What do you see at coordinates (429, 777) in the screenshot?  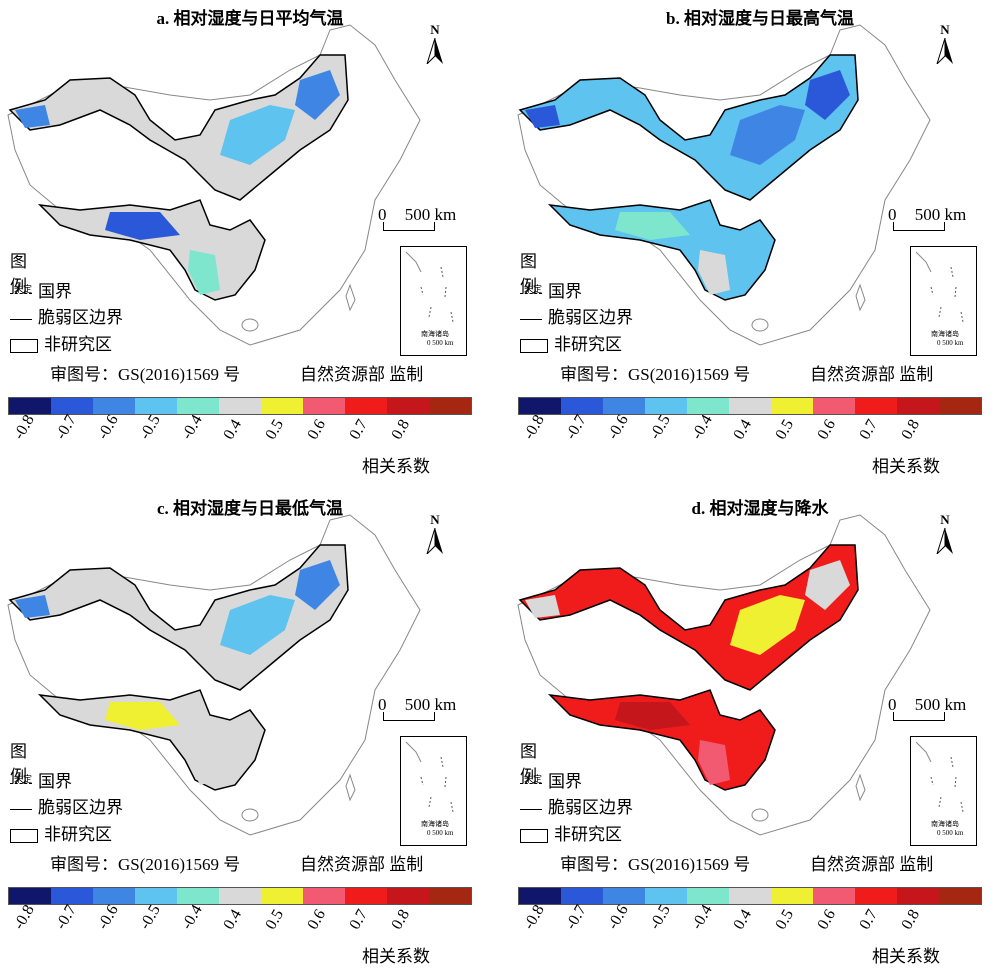 I see `inset-canvas` at bounding box center [429, 777].